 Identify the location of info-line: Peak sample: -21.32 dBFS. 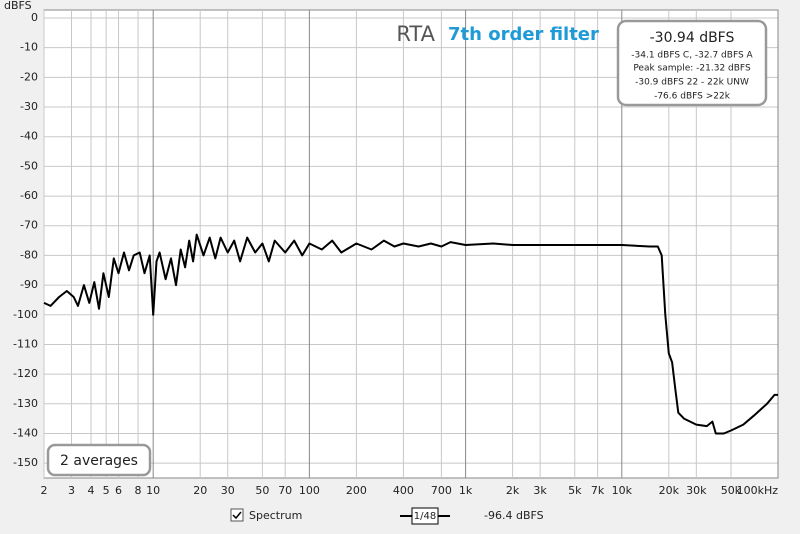
(692, 69).